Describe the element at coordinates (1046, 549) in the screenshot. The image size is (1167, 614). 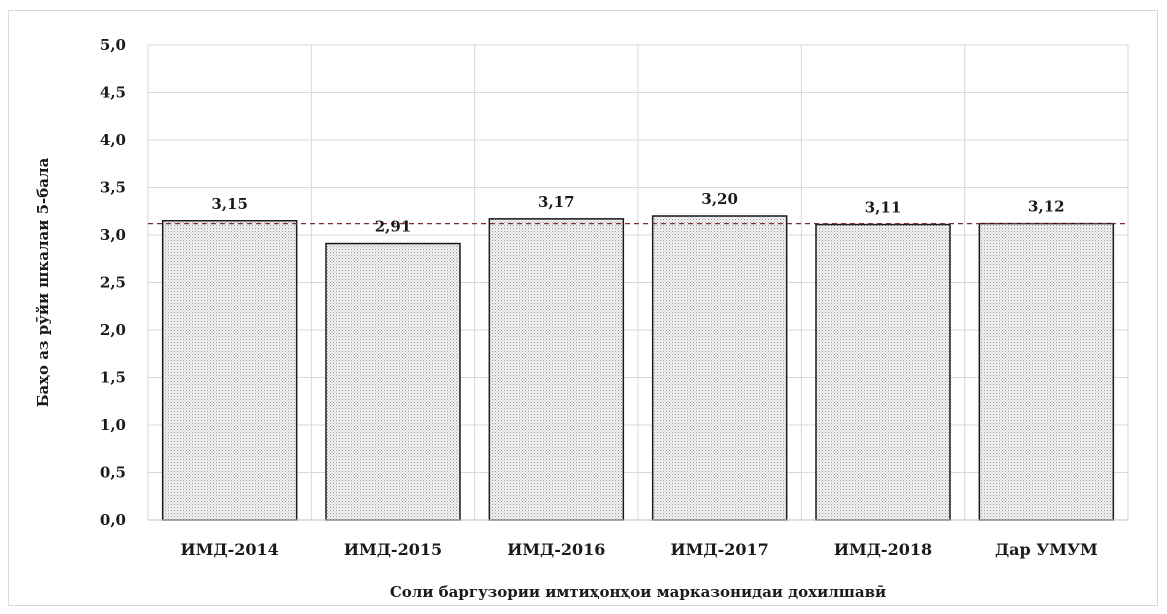
I see `x-tick-label: Дар УМУМ` at that location.